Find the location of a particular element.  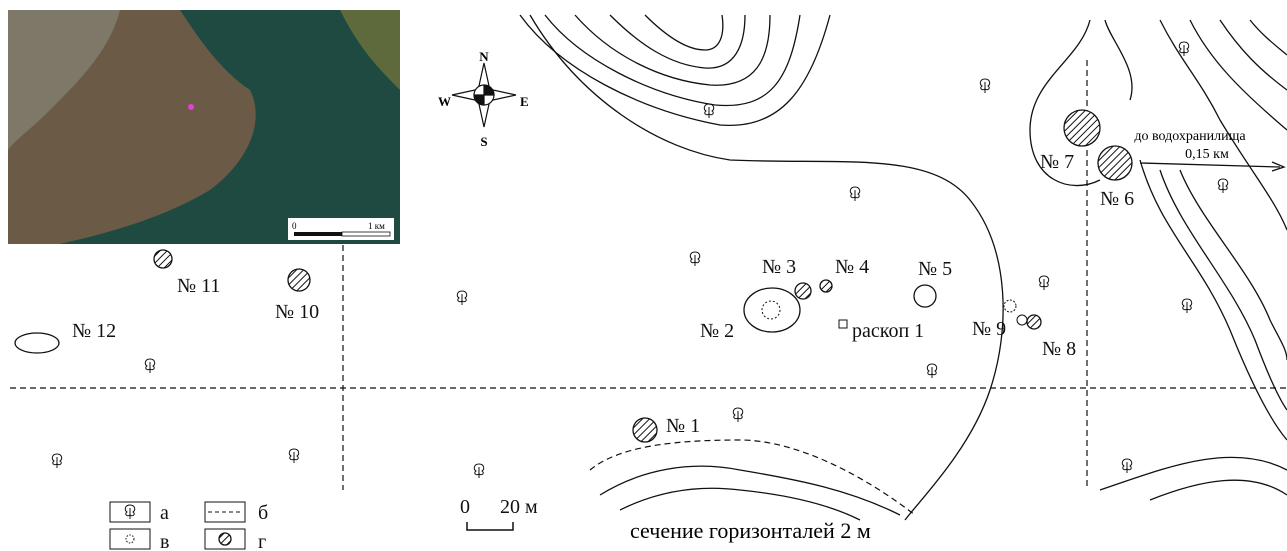

scale-end: 20 м is located at coordinates (519, 507).